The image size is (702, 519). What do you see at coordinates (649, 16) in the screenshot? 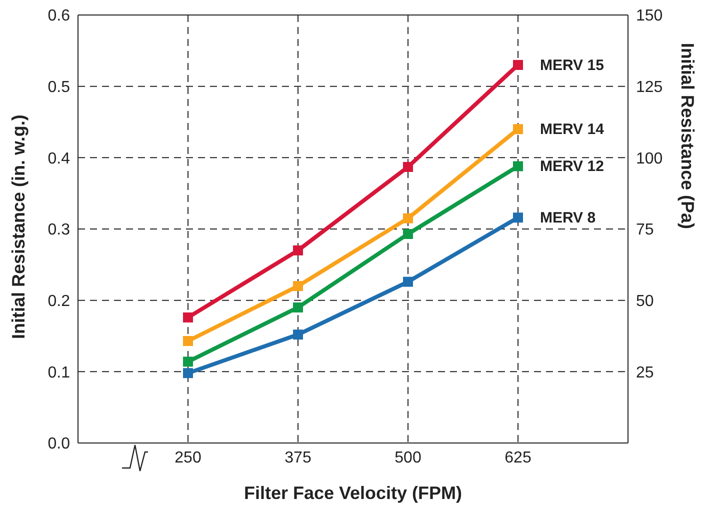
I see `y2-tick-label: 150` at bounding box center [649, 16].